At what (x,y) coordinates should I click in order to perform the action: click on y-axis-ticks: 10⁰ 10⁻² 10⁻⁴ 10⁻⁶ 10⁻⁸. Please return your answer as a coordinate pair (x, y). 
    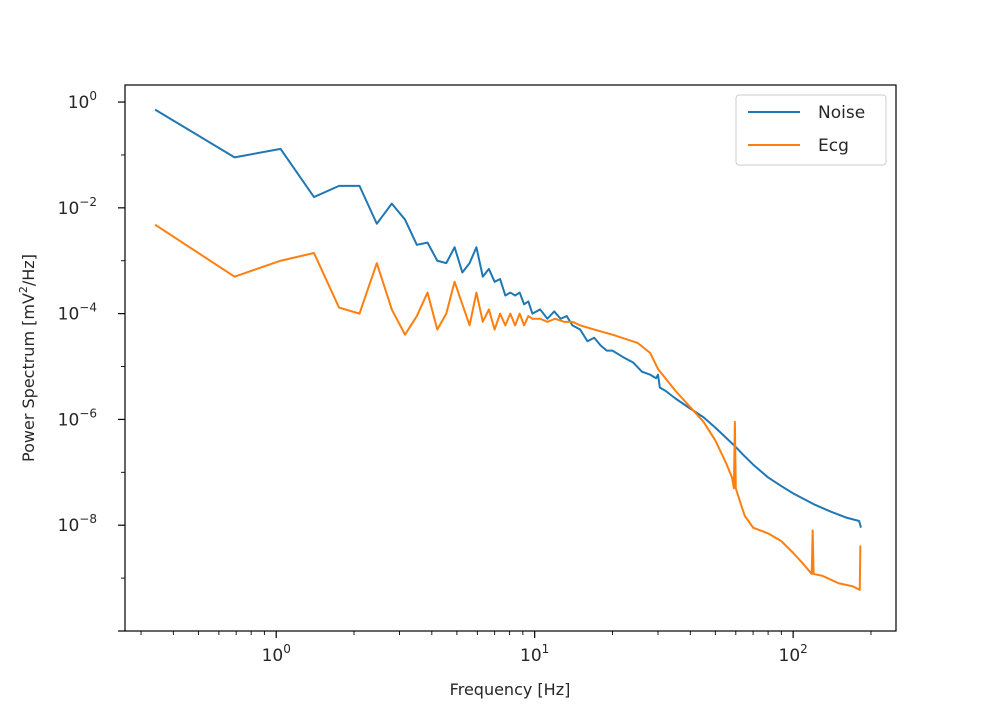
    Looking at the image, I should click on (91, 360).